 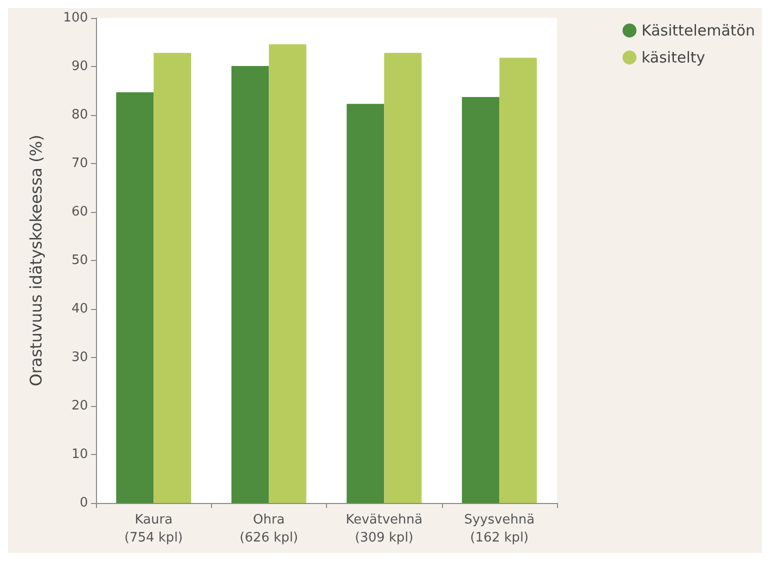 I want to click on y-tick-label: 50, so click(x=79, y=260).